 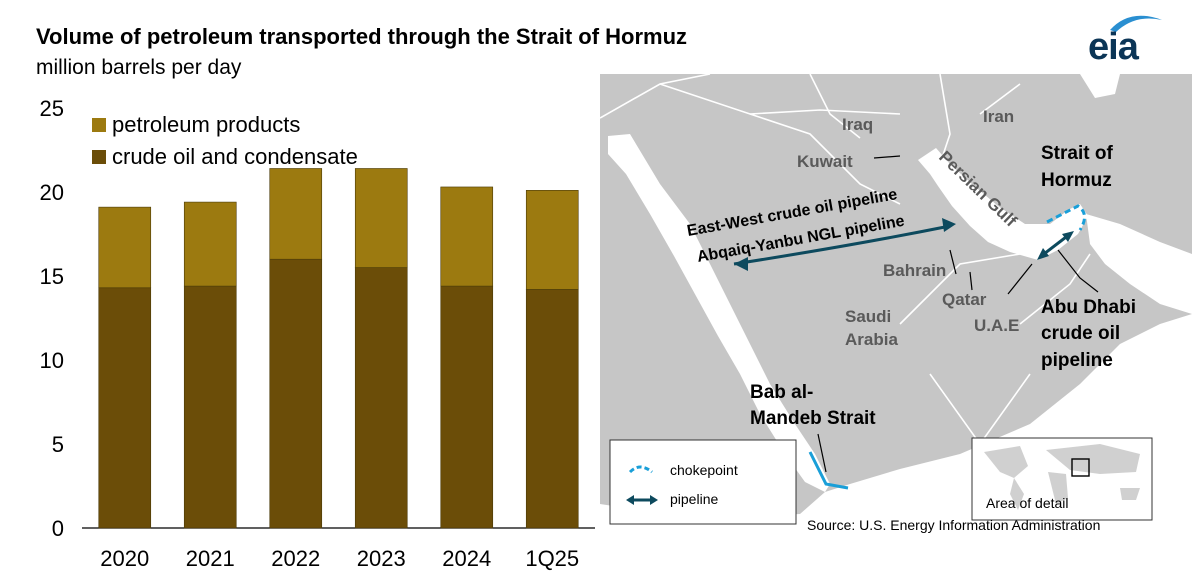 What do you see at coordinates (466, 558) in the screenshot?
I see `x-tick-label: 2024` at bounding box center [466, 558].